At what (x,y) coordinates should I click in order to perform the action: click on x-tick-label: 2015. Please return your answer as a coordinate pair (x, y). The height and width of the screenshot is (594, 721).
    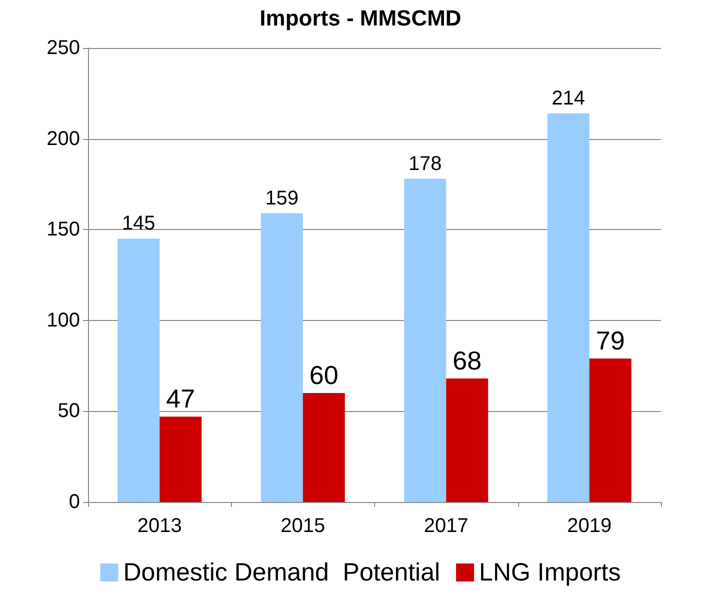
    Looking at the image, I should click on (303, 526).